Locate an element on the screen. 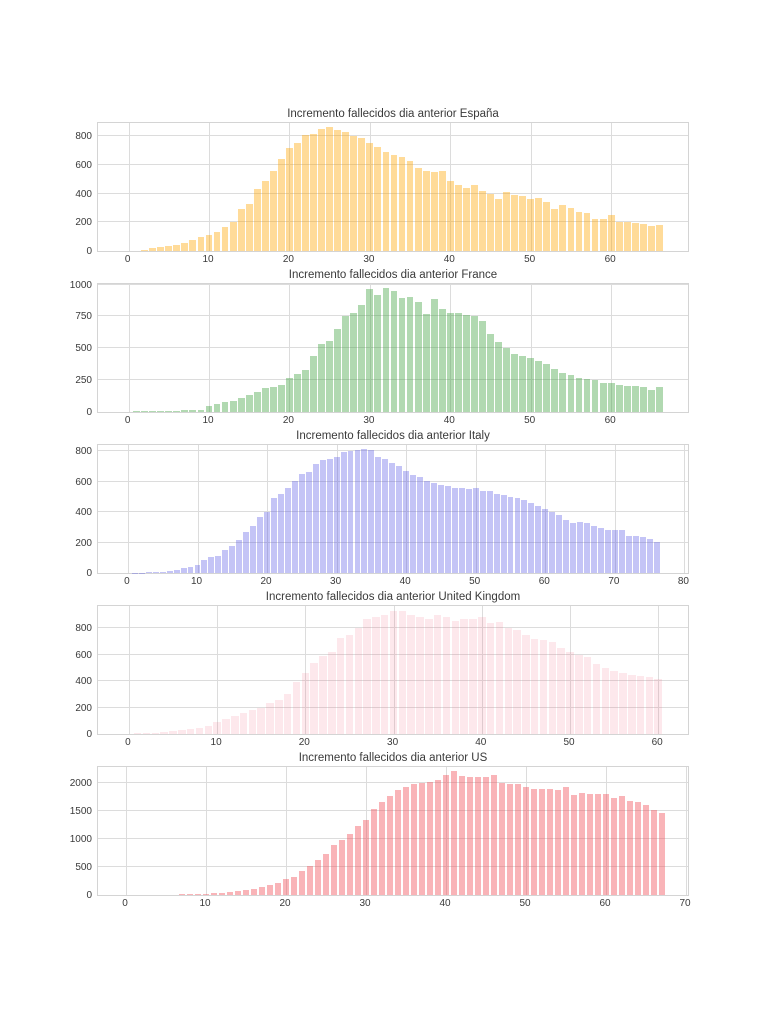 The width and height of the screenshot is (768, 1024). y-tick-label: 400 is located at coordinates (83, 682).